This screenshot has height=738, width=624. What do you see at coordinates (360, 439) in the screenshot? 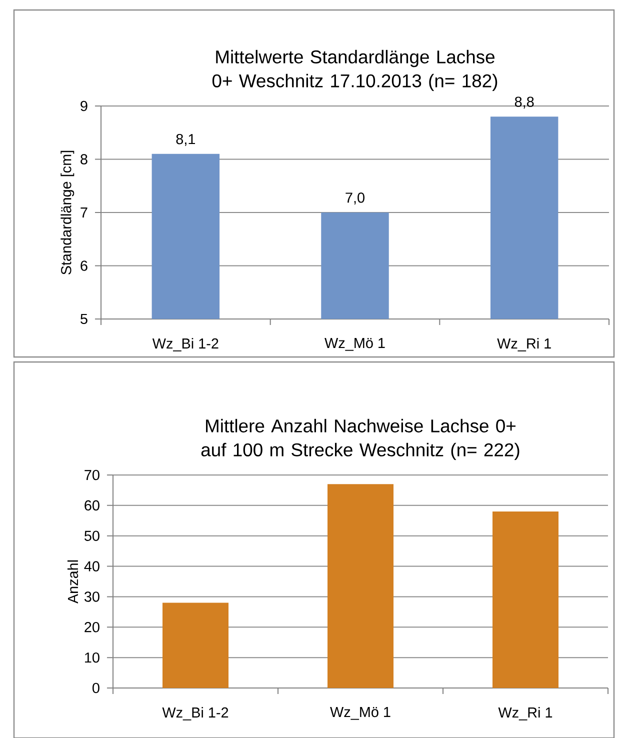
I see `chart-title: Mittlere Anzahl Nachweise Lachse 0+ auf 100 m Strecke Weschnitz (n= 222)` at bounding box center [360, 439].